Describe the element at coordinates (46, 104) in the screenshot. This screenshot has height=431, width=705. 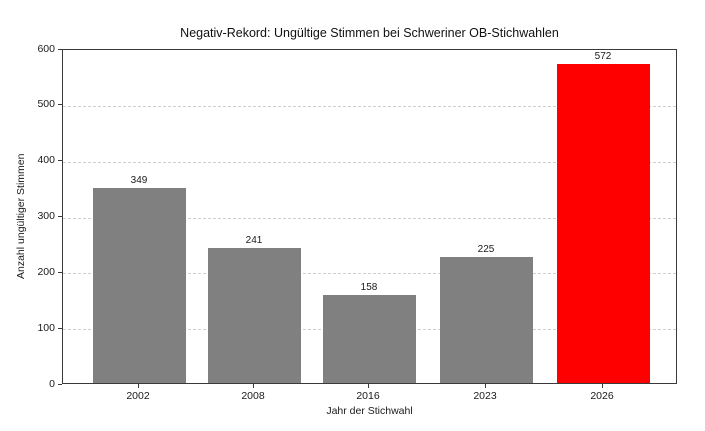
I see `y-tick-label-500: 500` at that location.